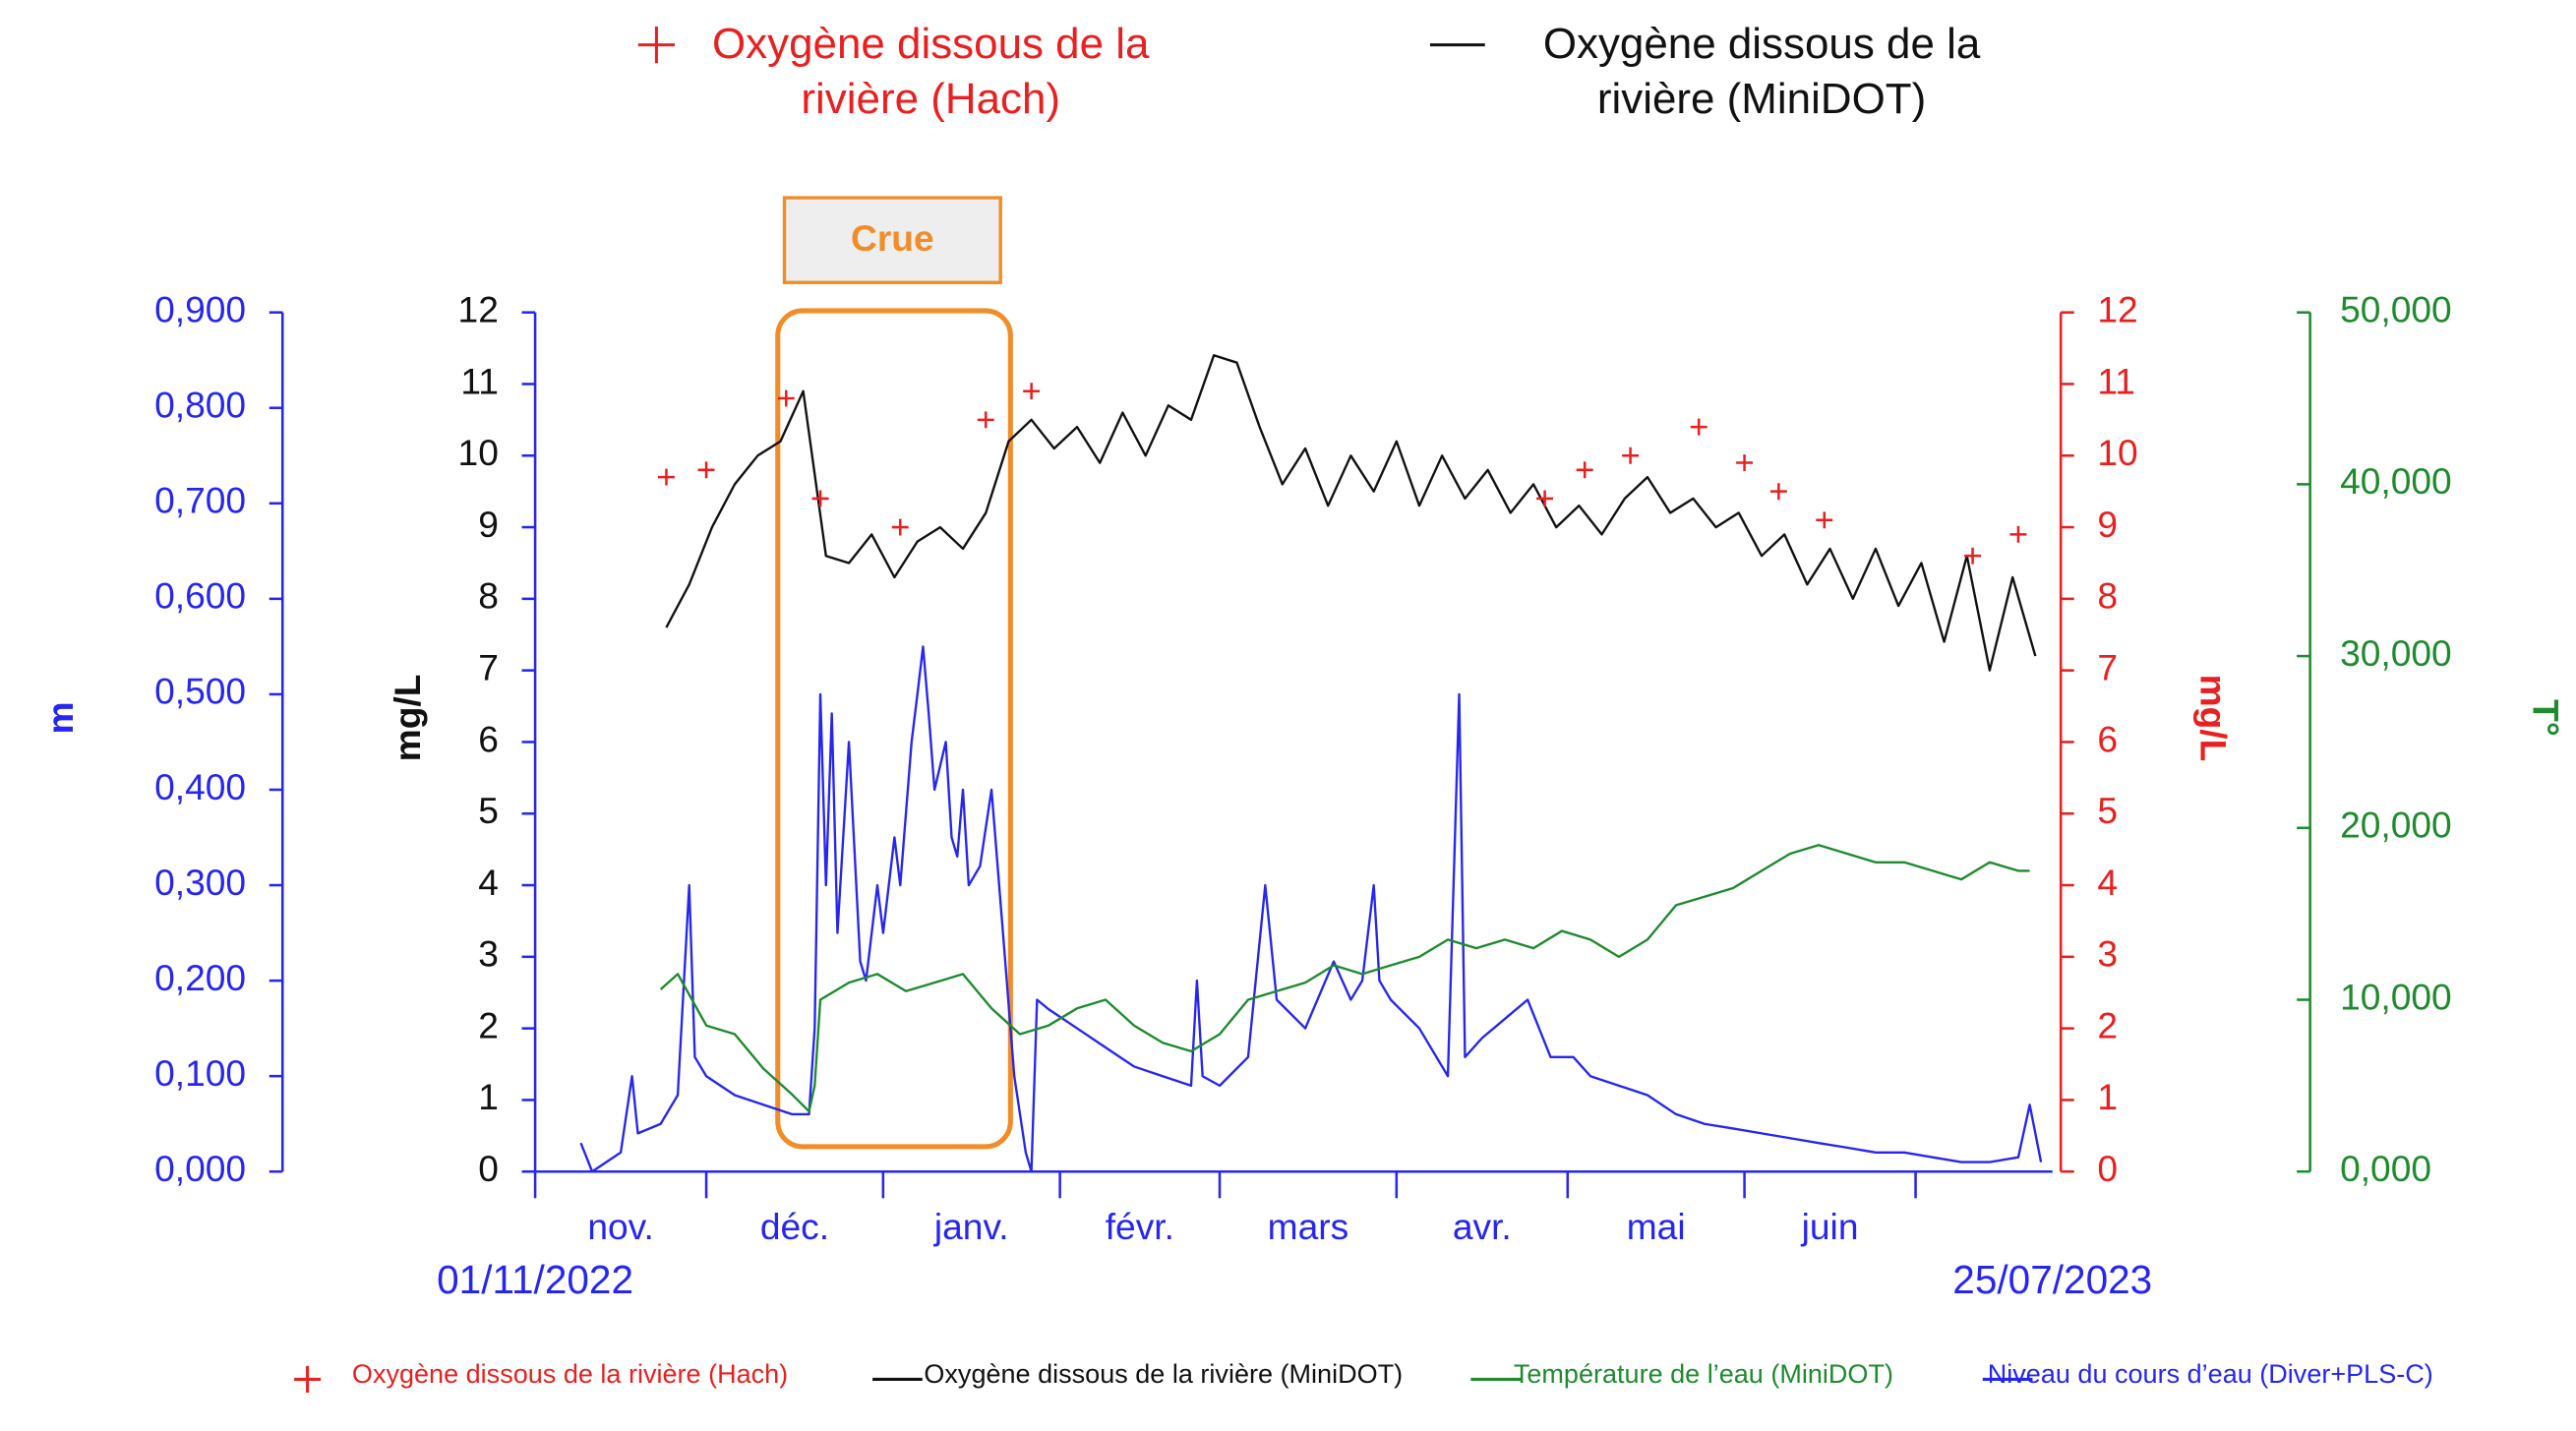 The width and height of the screenshot is (2576, 1431). I want to click on annotation-box, so click(892, 240).